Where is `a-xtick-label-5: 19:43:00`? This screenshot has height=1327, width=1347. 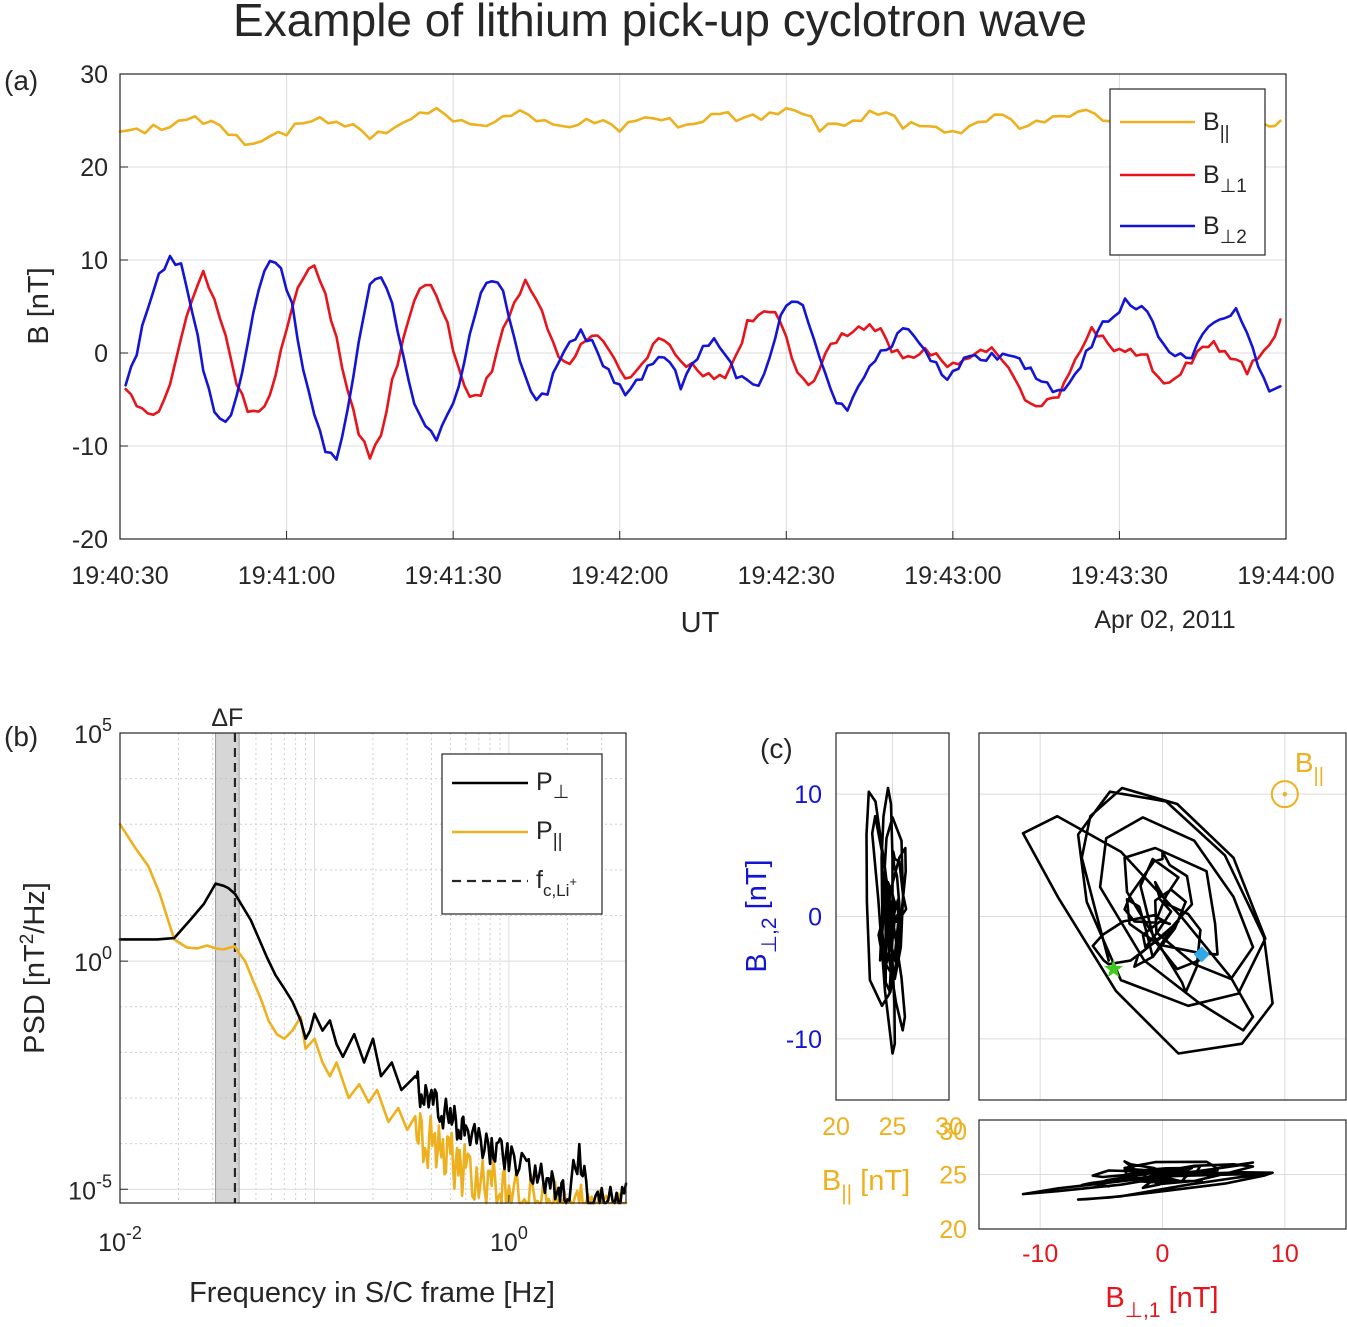
a-xtick-label-5: 19:43:00 is located at coordinates (952, 576).